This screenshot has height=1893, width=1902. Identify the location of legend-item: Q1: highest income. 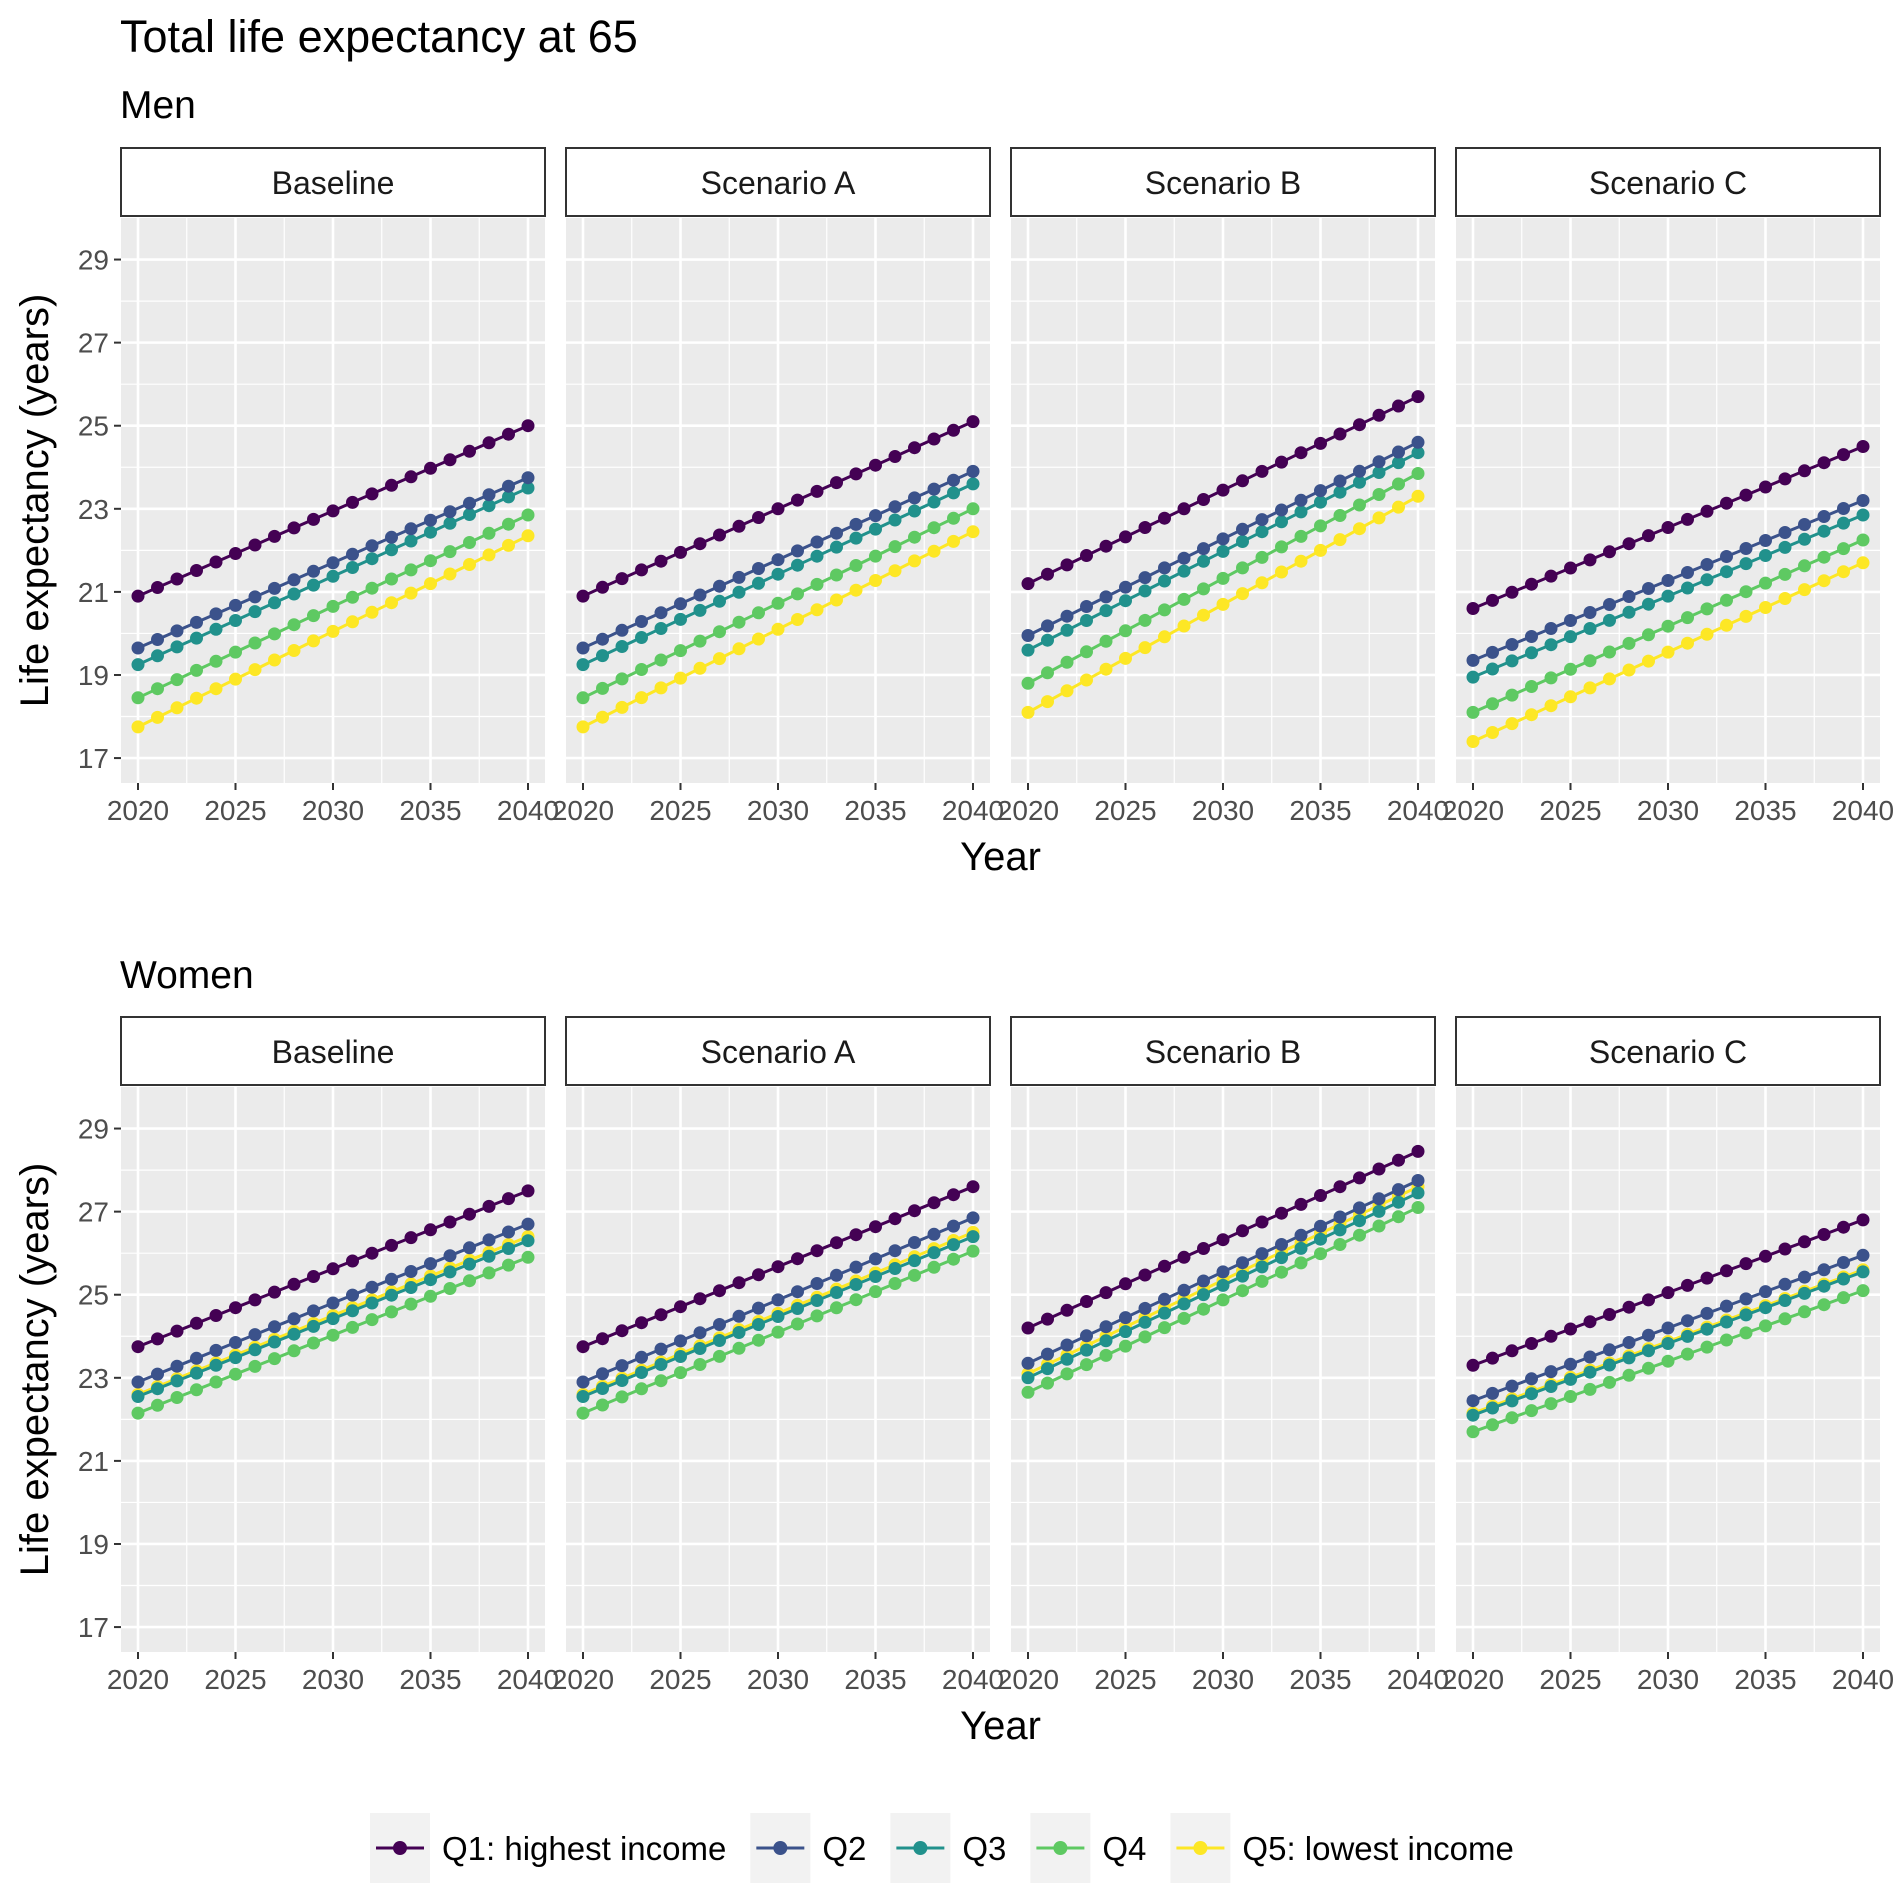
(548, 1848).